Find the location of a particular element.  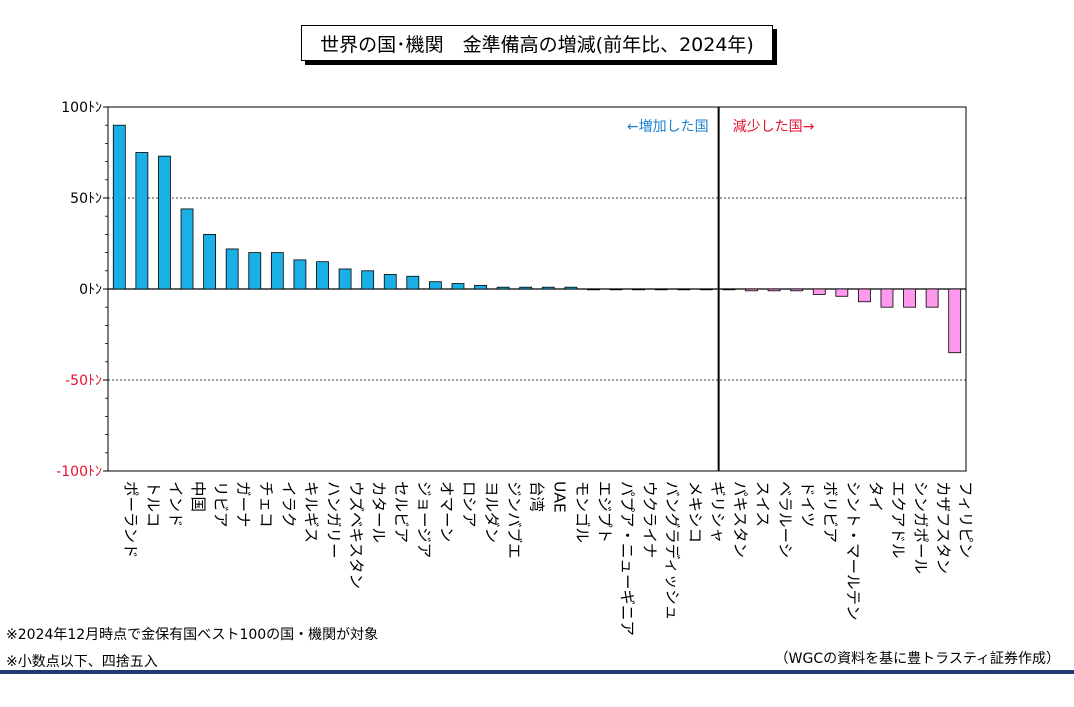

x-category-label: フィリピン is located at coordinates (966, 519).